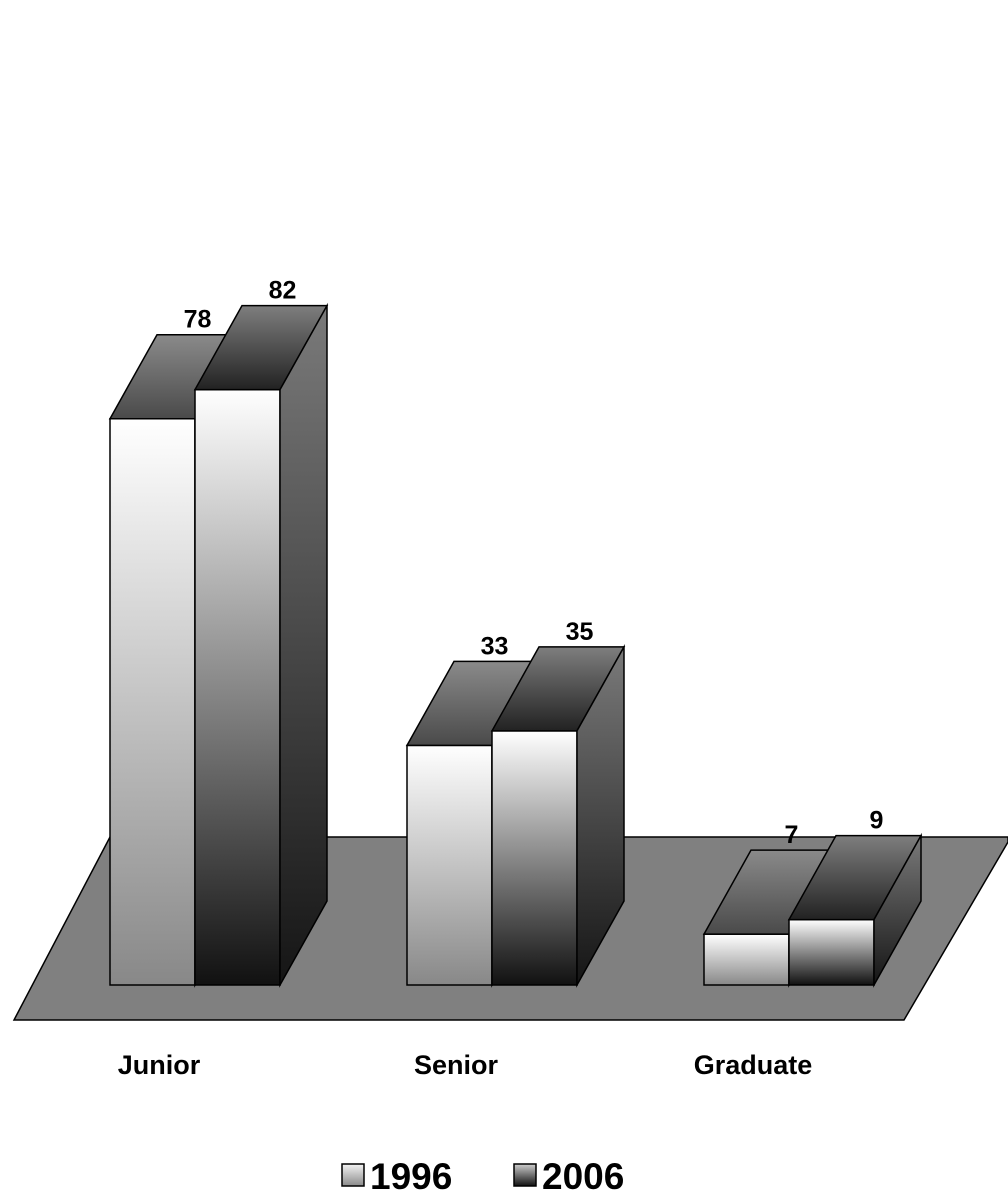 This screenshot has height=1202, width=1008. What do you see at coordinates (495, 646) in the screenshot?
I see `data-label: 33` at bounding box center [495, 646].